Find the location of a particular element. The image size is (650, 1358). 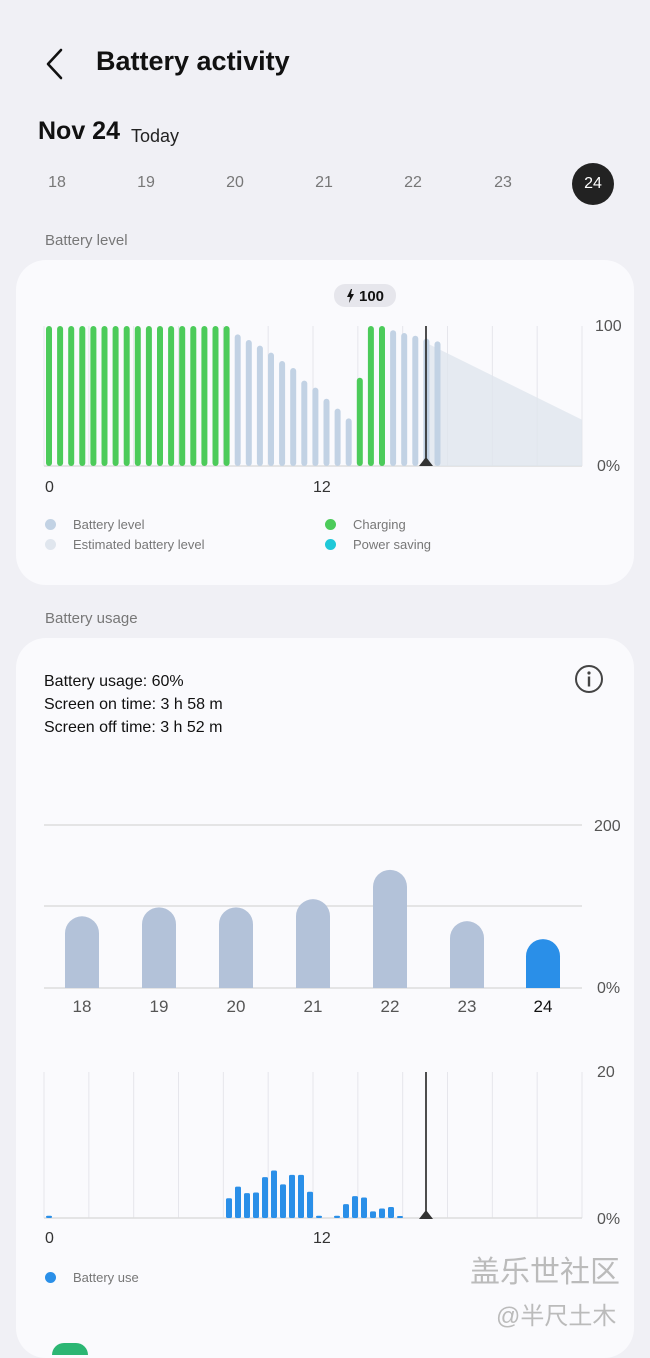

day-21: 21 is located at coordinates (324, 182).